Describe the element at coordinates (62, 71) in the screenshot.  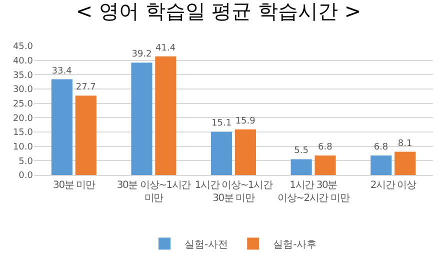
I see `data-label: 33.4` at that location.